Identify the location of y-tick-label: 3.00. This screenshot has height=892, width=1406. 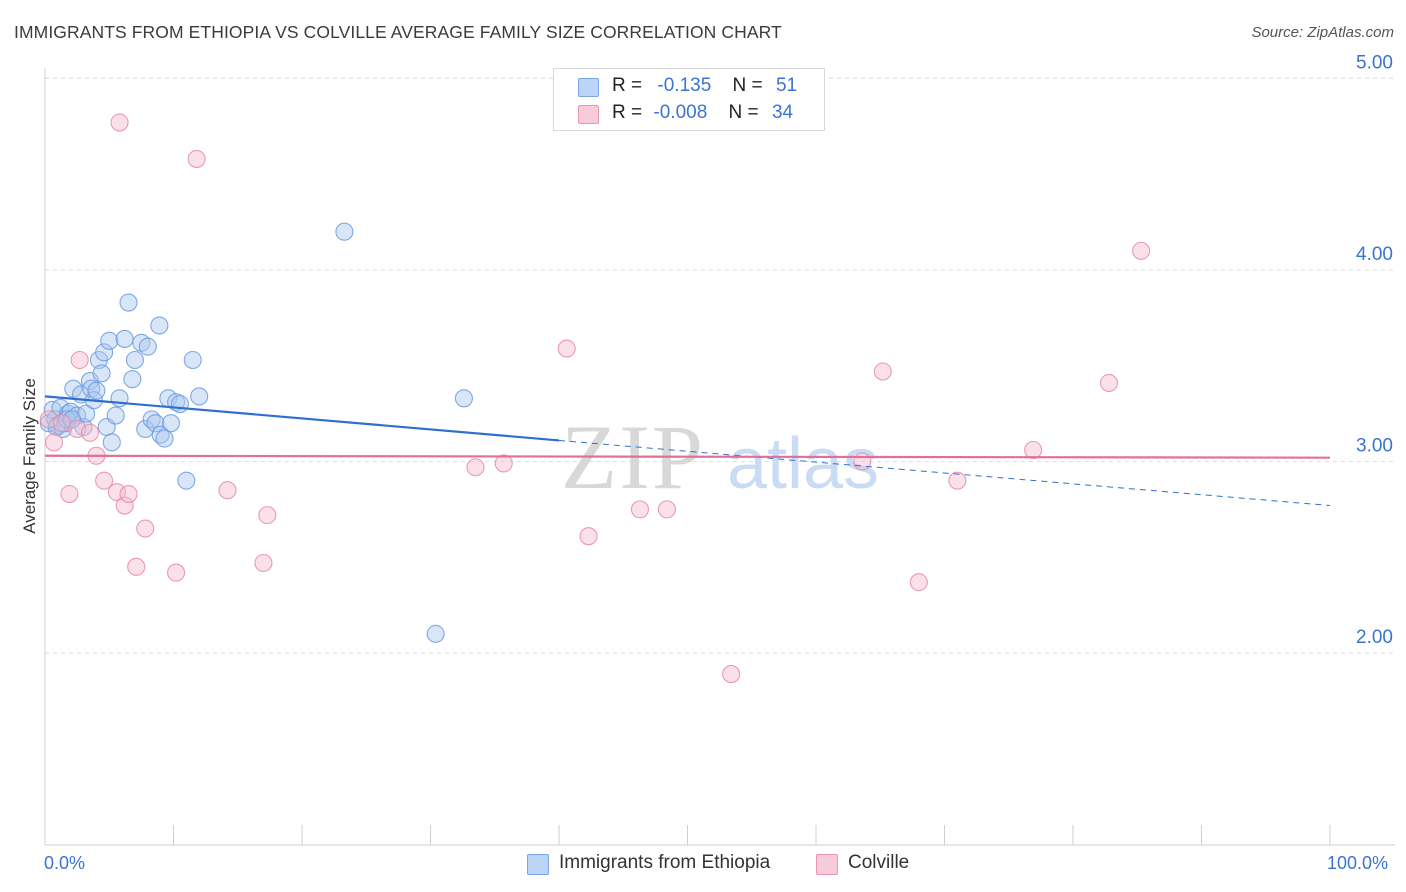
(1374, 446).